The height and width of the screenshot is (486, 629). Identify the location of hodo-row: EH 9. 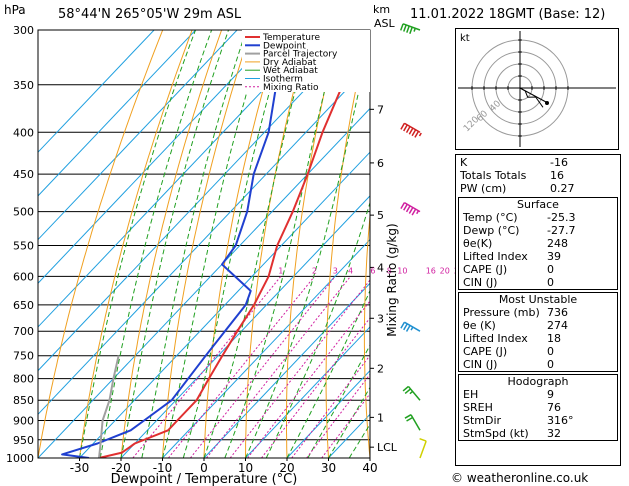
(538, 394).